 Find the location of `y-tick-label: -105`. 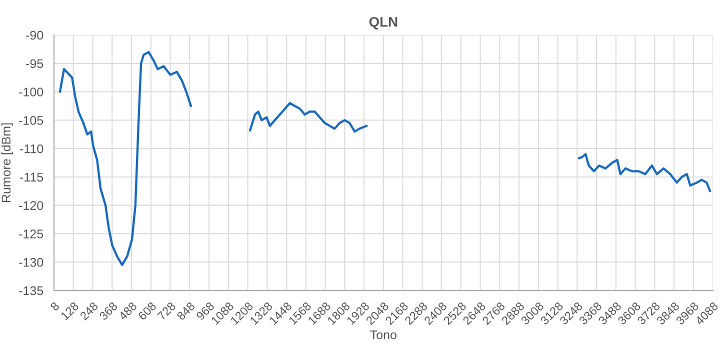

y-tick-label: -105 is located at coordinates (31, 120).